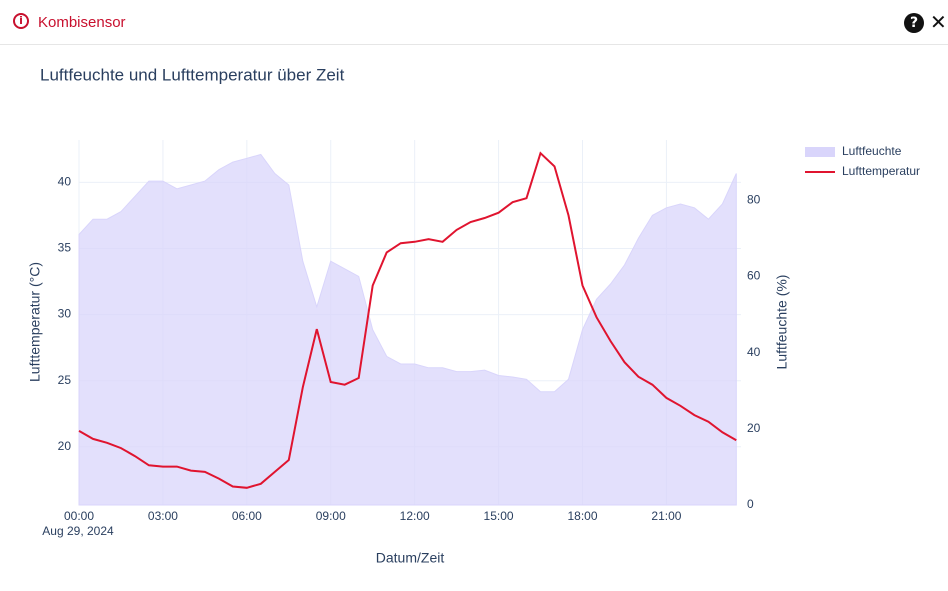 Image resolution: width=948 pixels, height=591 pixels. What do you see at coordinates (65, 248) in the screenshot?
I see `y-tick-label: 35` at bounding box center [65, 248].